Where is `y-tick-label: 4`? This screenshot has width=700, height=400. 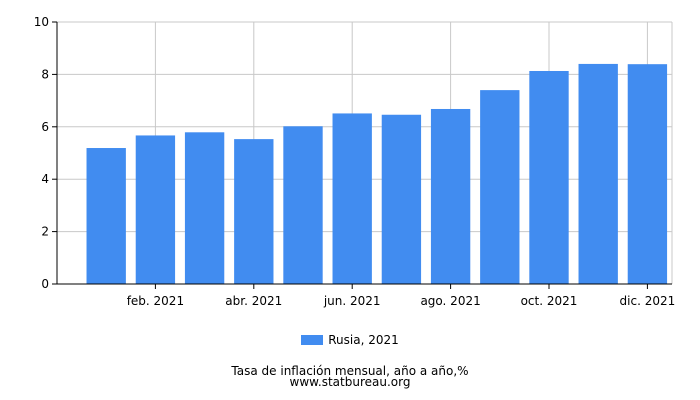 y-tick-label: 4 is located at coordinates (45, 179).